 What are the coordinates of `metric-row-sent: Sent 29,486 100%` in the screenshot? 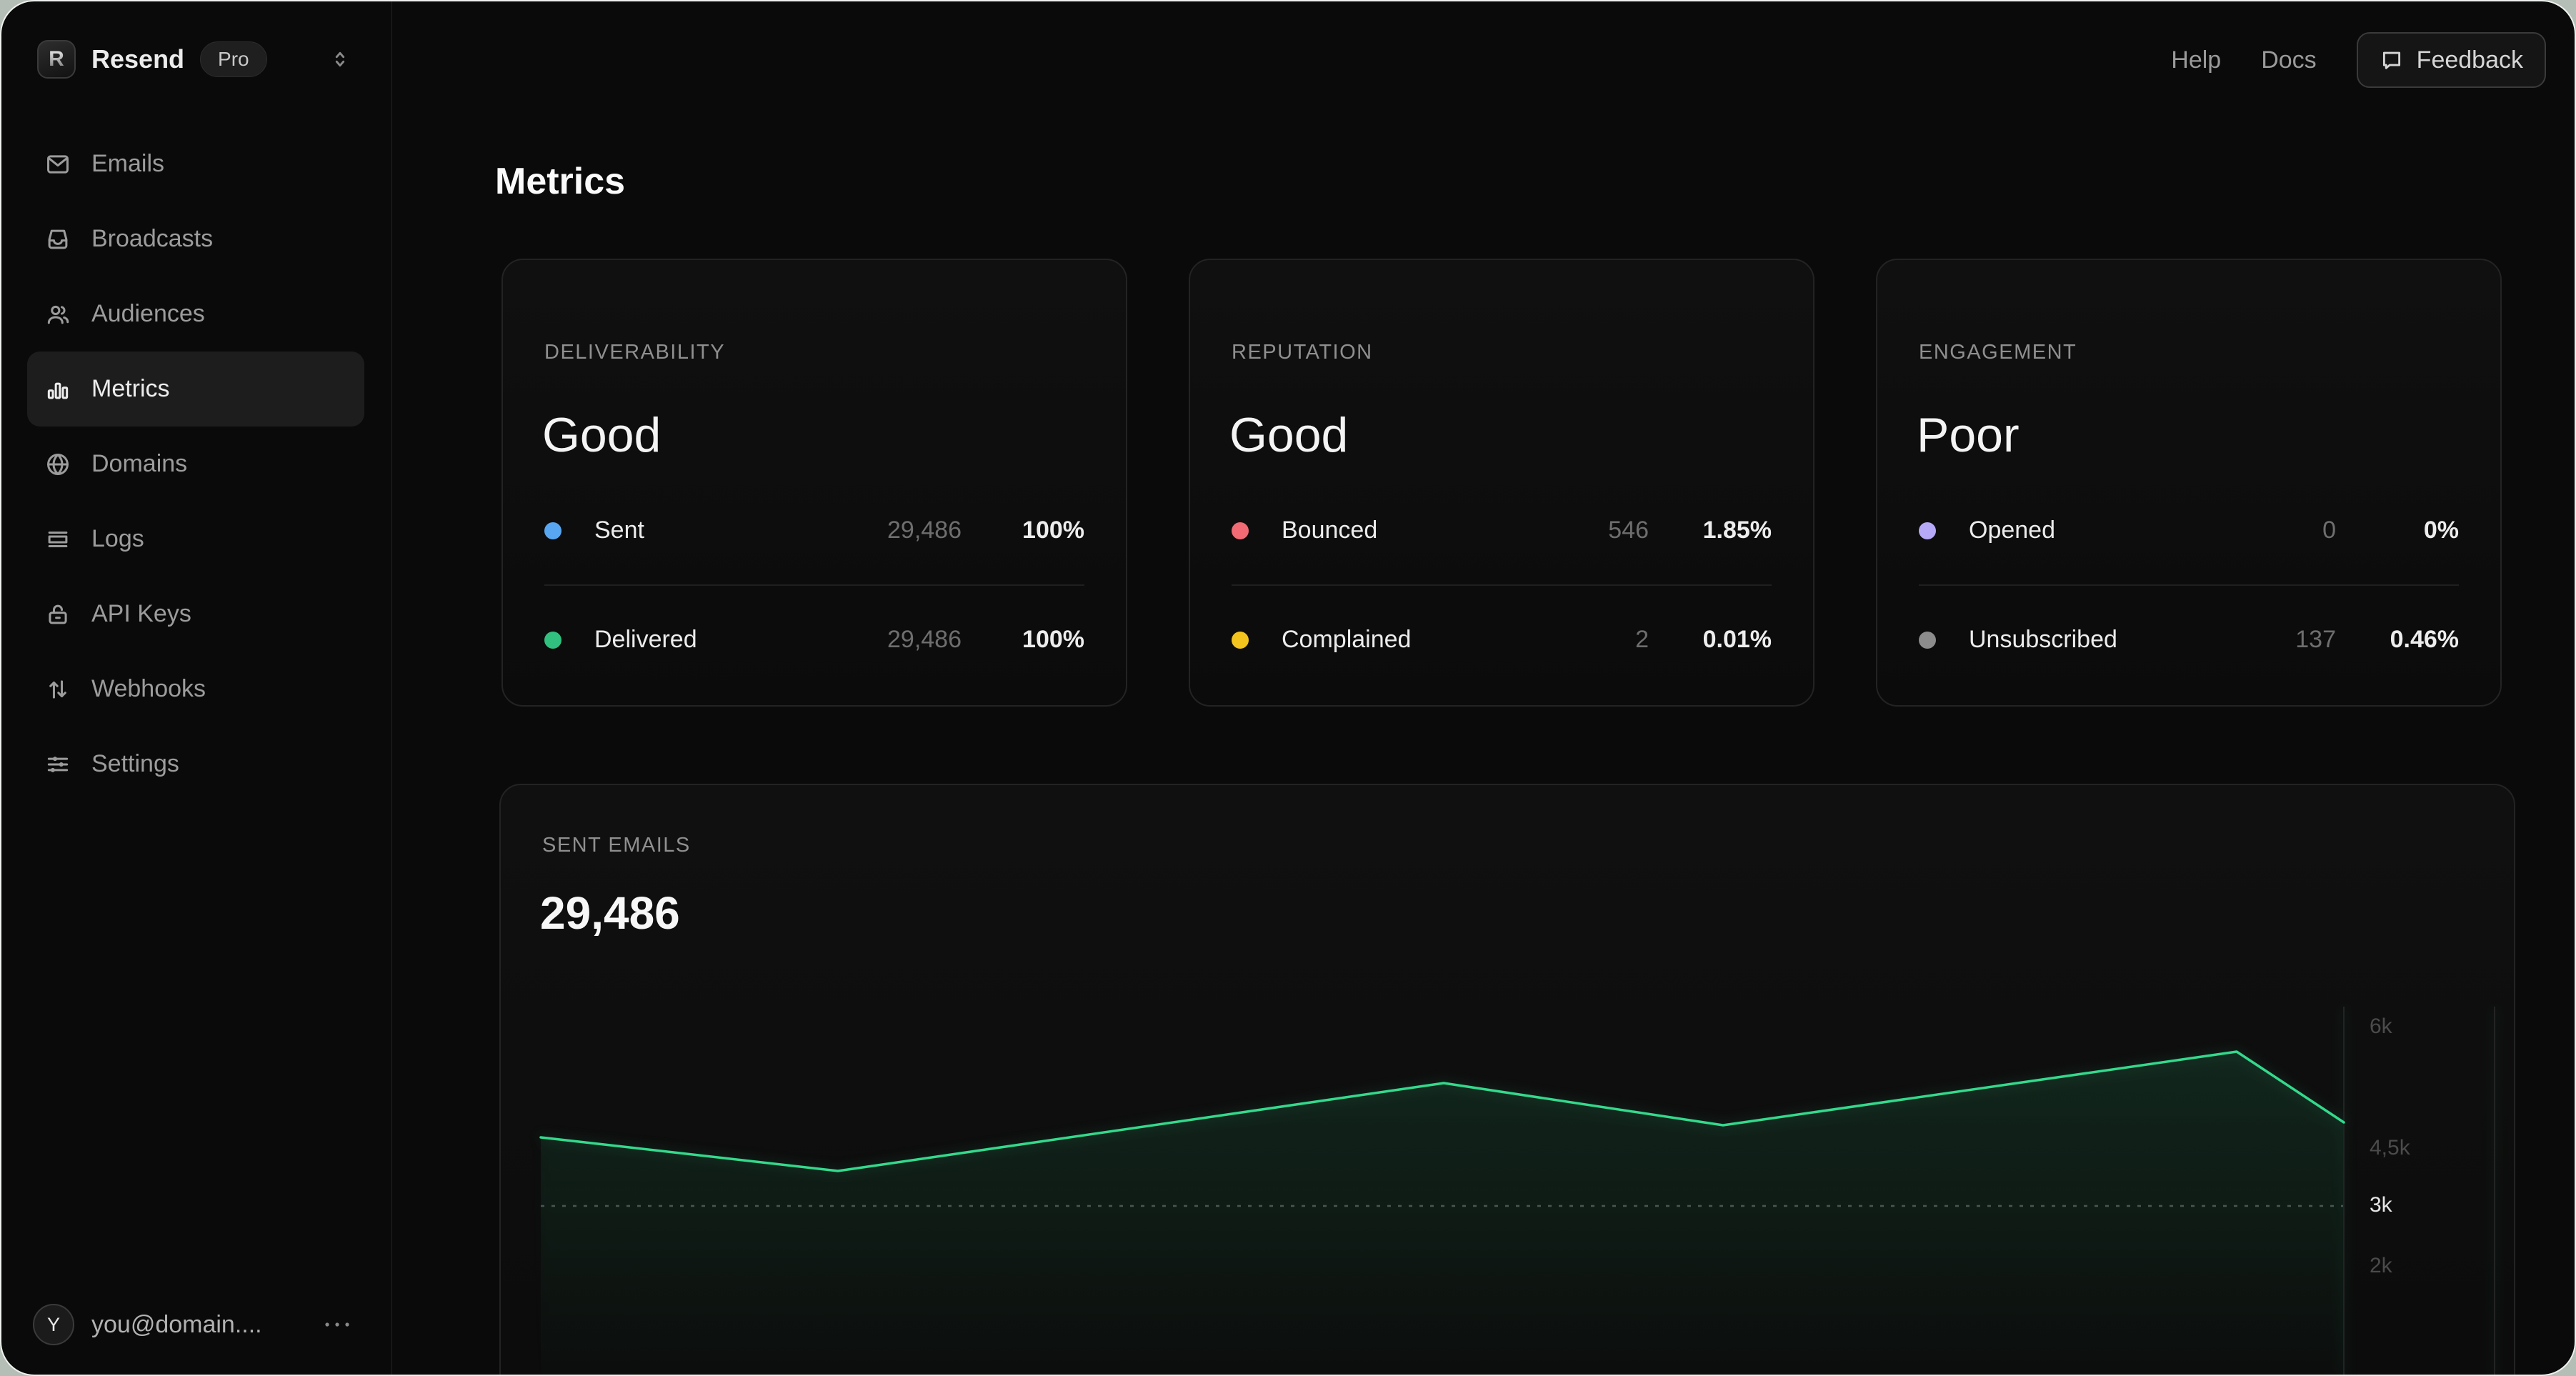 It's located at (814, 530).